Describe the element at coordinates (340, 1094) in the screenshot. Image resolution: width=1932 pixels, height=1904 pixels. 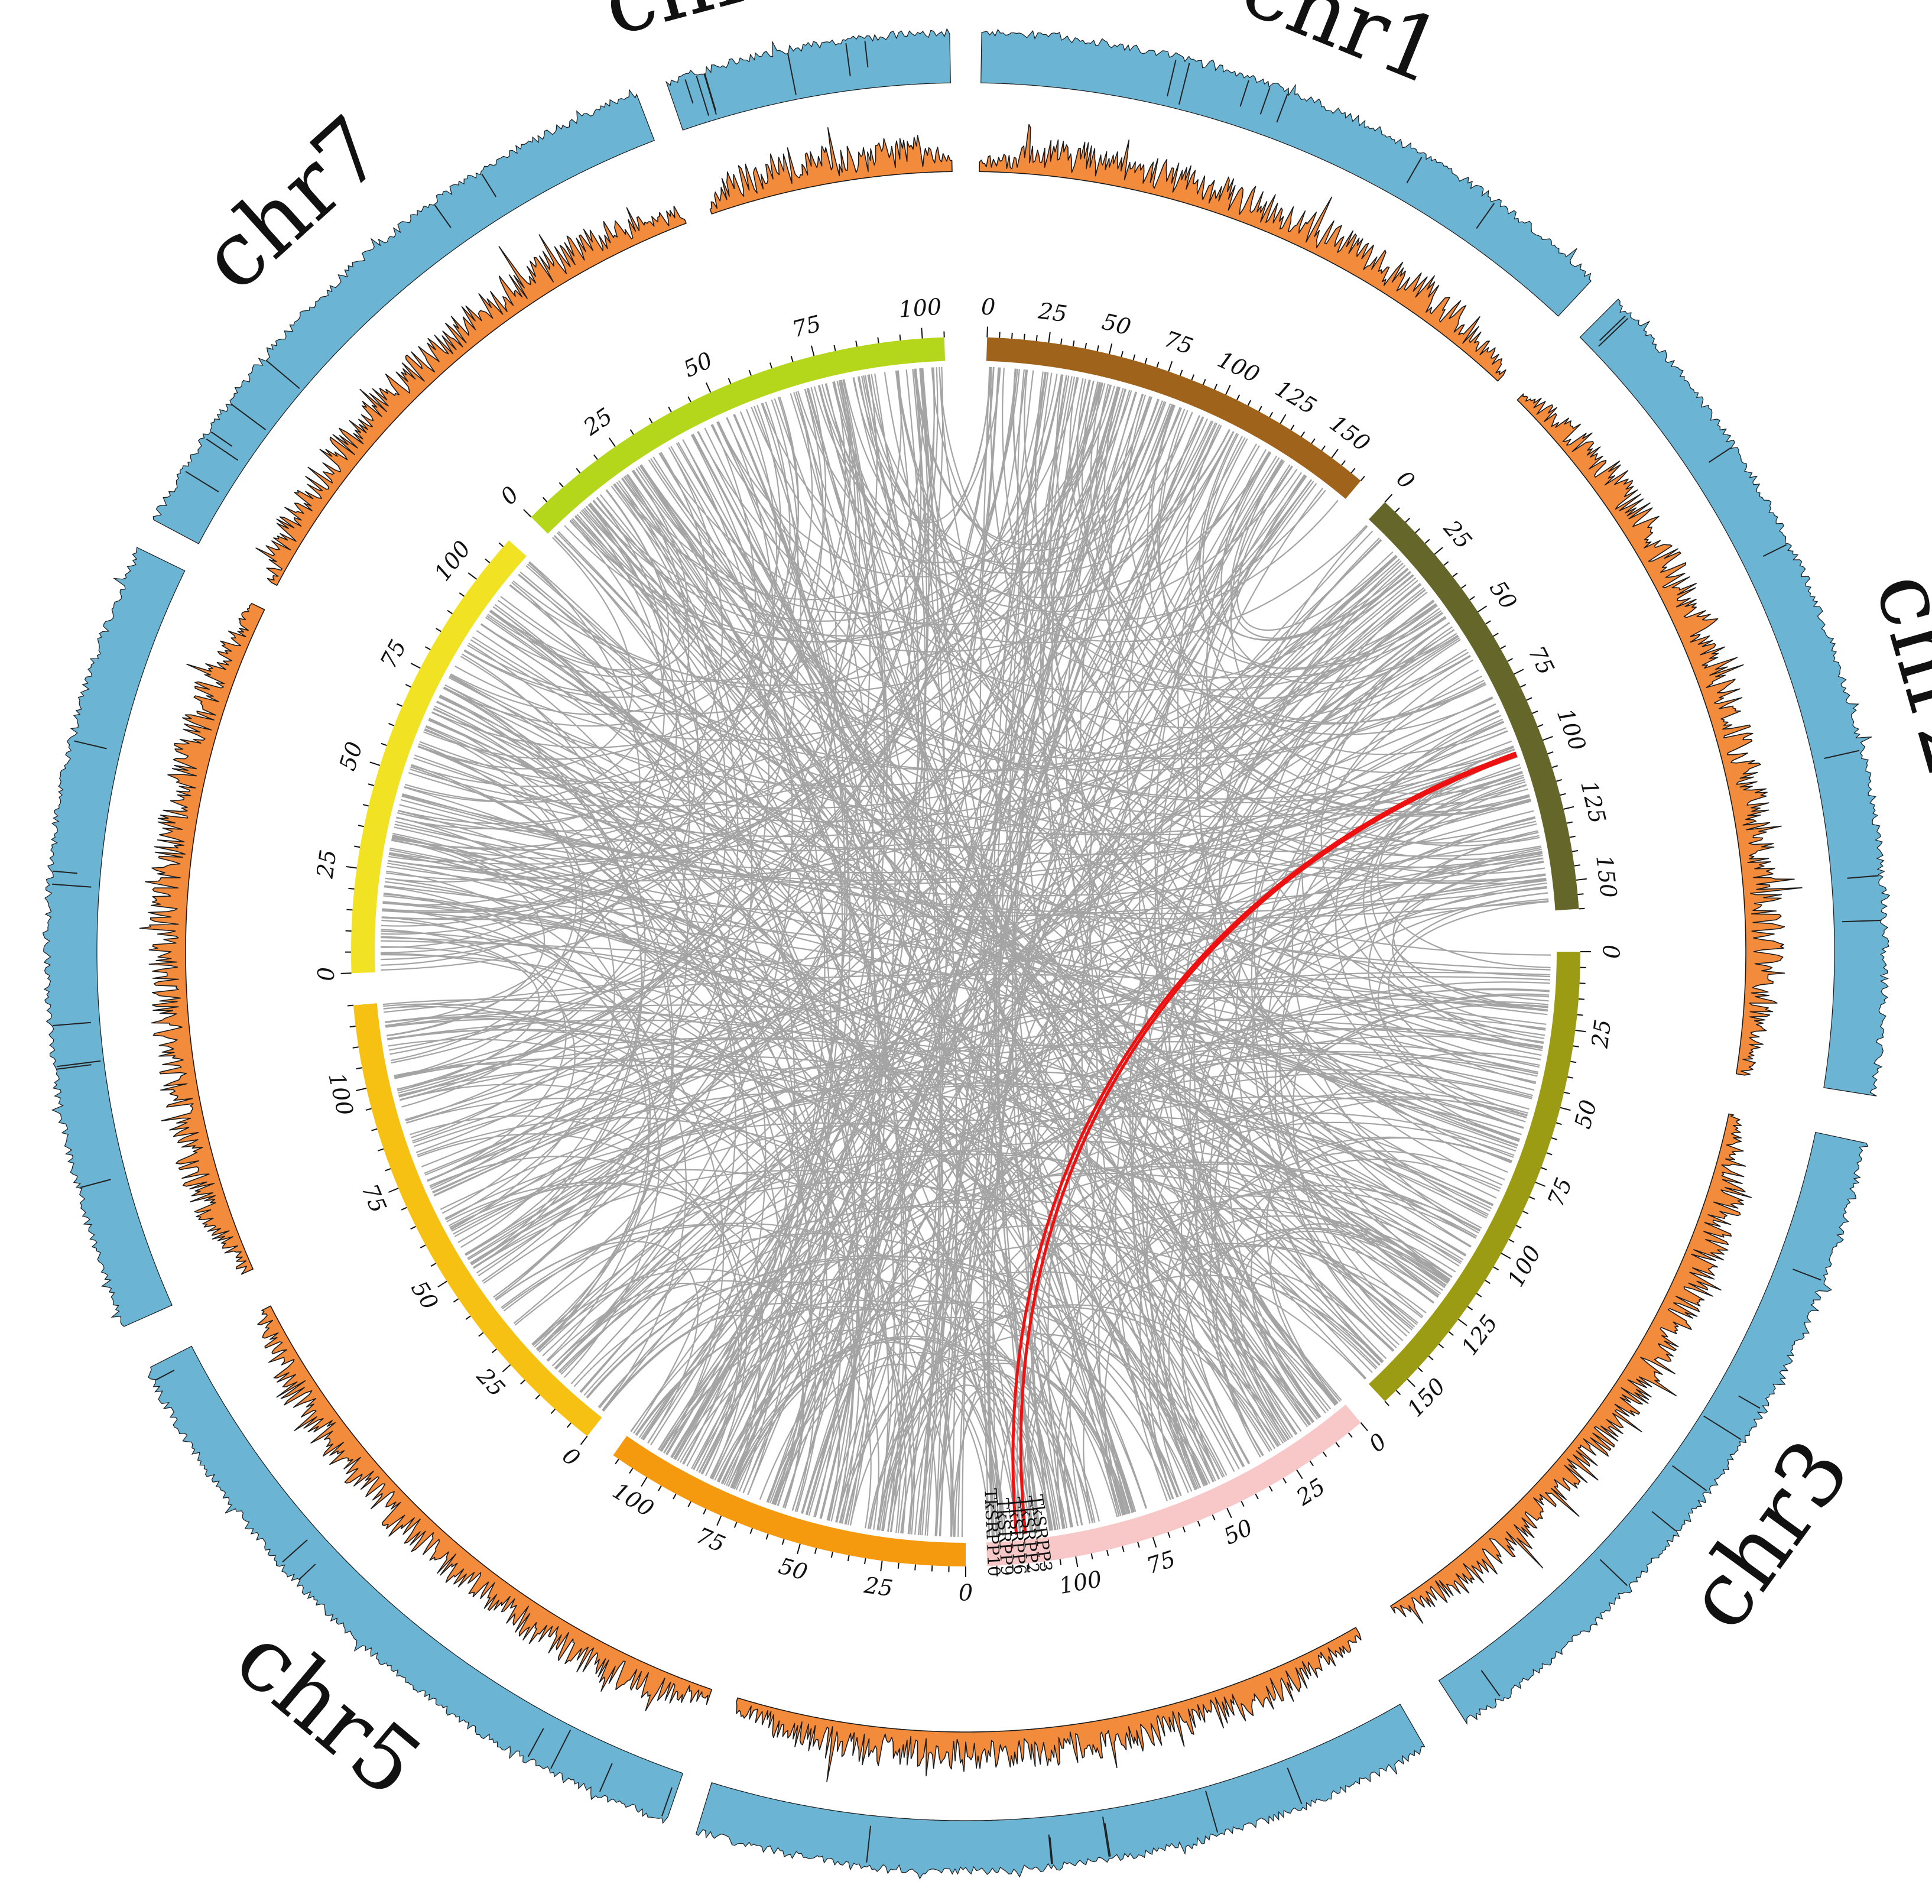
I see `chr6-tick-label: 100` at that location.